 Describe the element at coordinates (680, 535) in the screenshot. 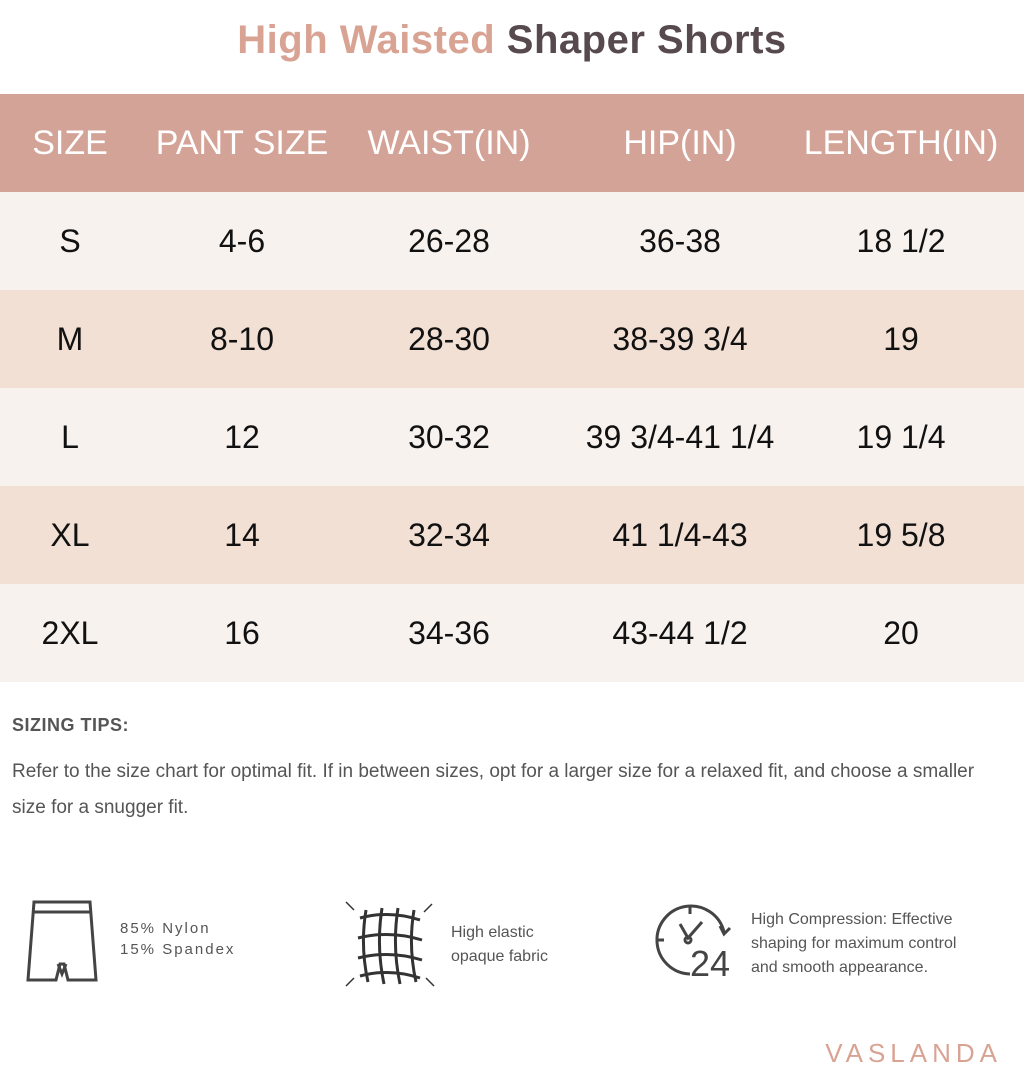

I see `table-cell: 41 1/4-43` at that location.